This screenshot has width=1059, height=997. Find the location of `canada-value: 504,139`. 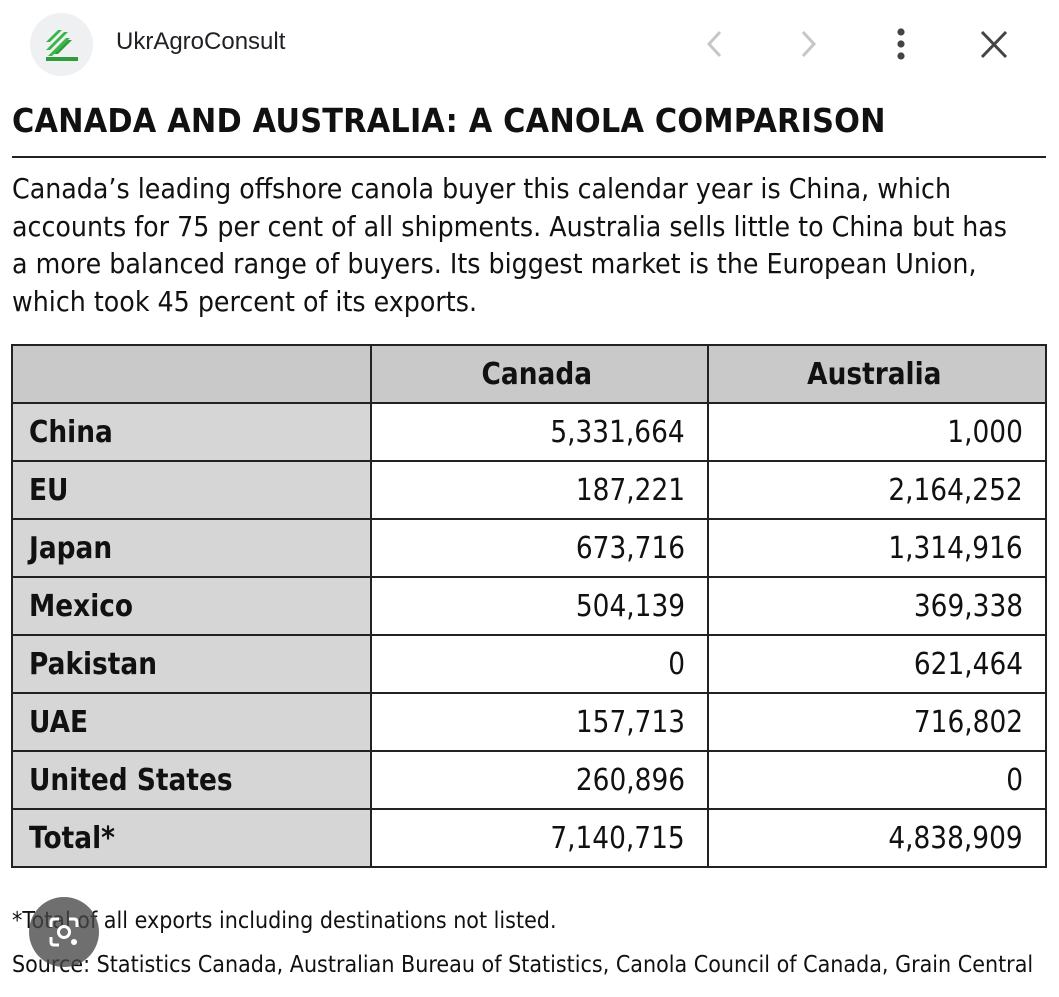

canada-value: 504,139 is located at coordinates (539, 606).